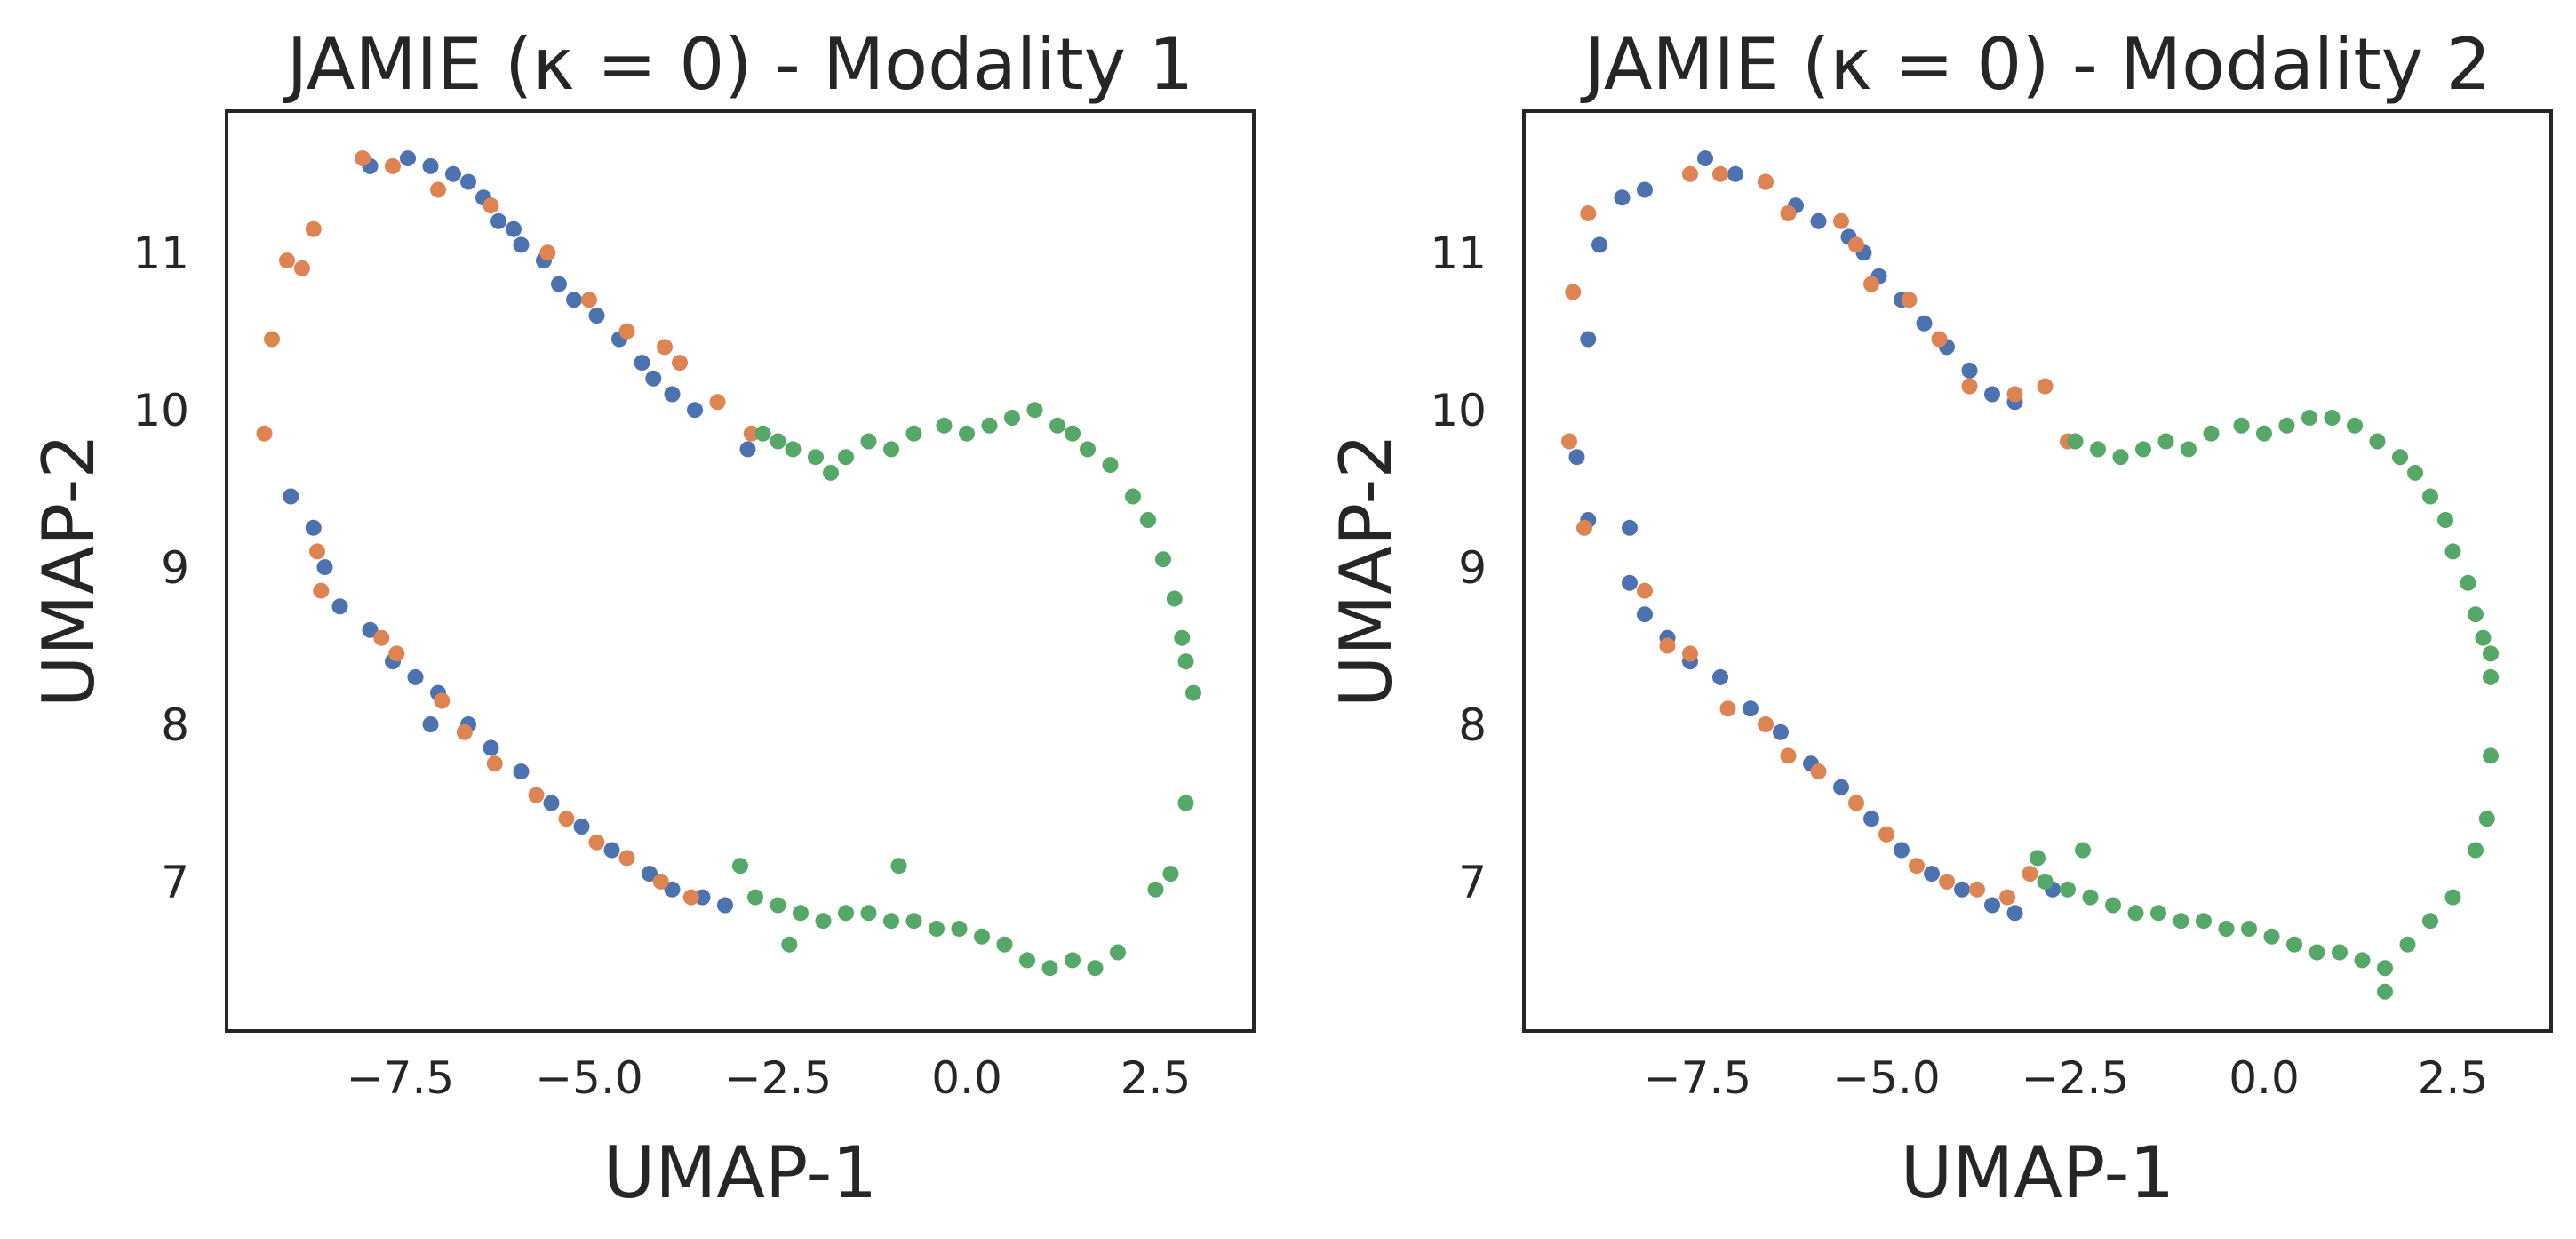 This screenshot has width=2576, height=1239. Describe the element at coordinates (1459, 410) in the screenshot. I see `y-tick-label: 10` at that location.